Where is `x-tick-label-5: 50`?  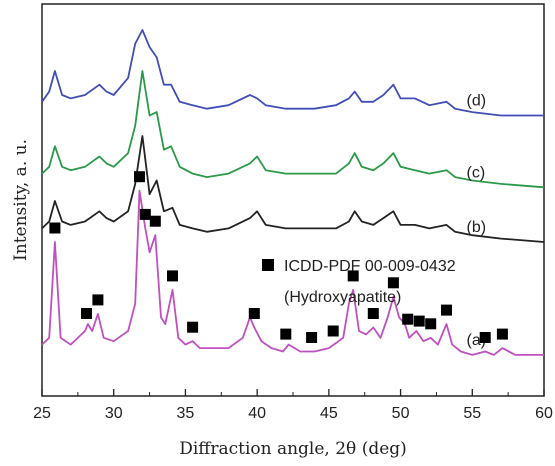
x-tick-label-5: 50 is located at coordinates (401, 413).